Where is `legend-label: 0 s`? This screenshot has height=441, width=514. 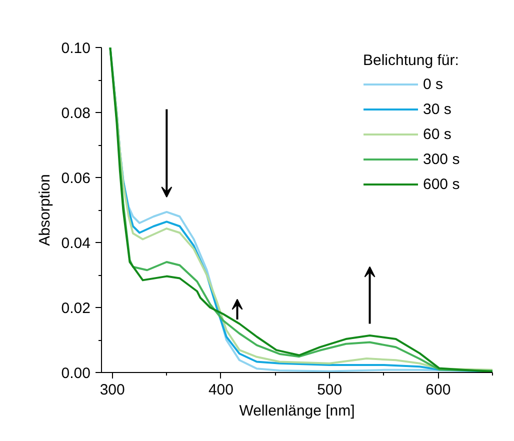
legend-label: 0 s is located at coordinates (433, 84).